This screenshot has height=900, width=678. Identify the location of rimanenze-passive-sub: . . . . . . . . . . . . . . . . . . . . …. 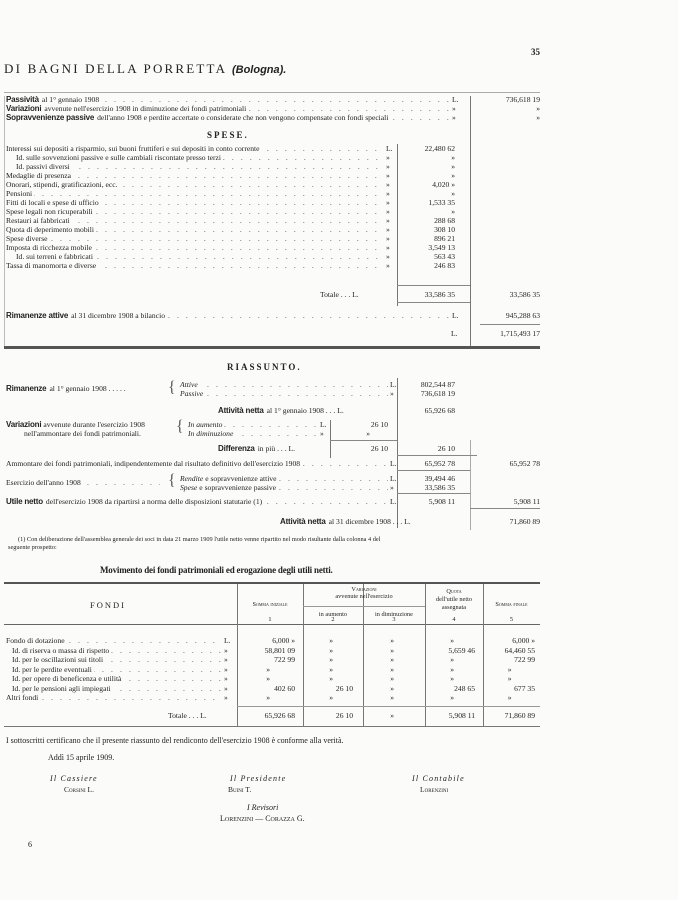
(291, 393).